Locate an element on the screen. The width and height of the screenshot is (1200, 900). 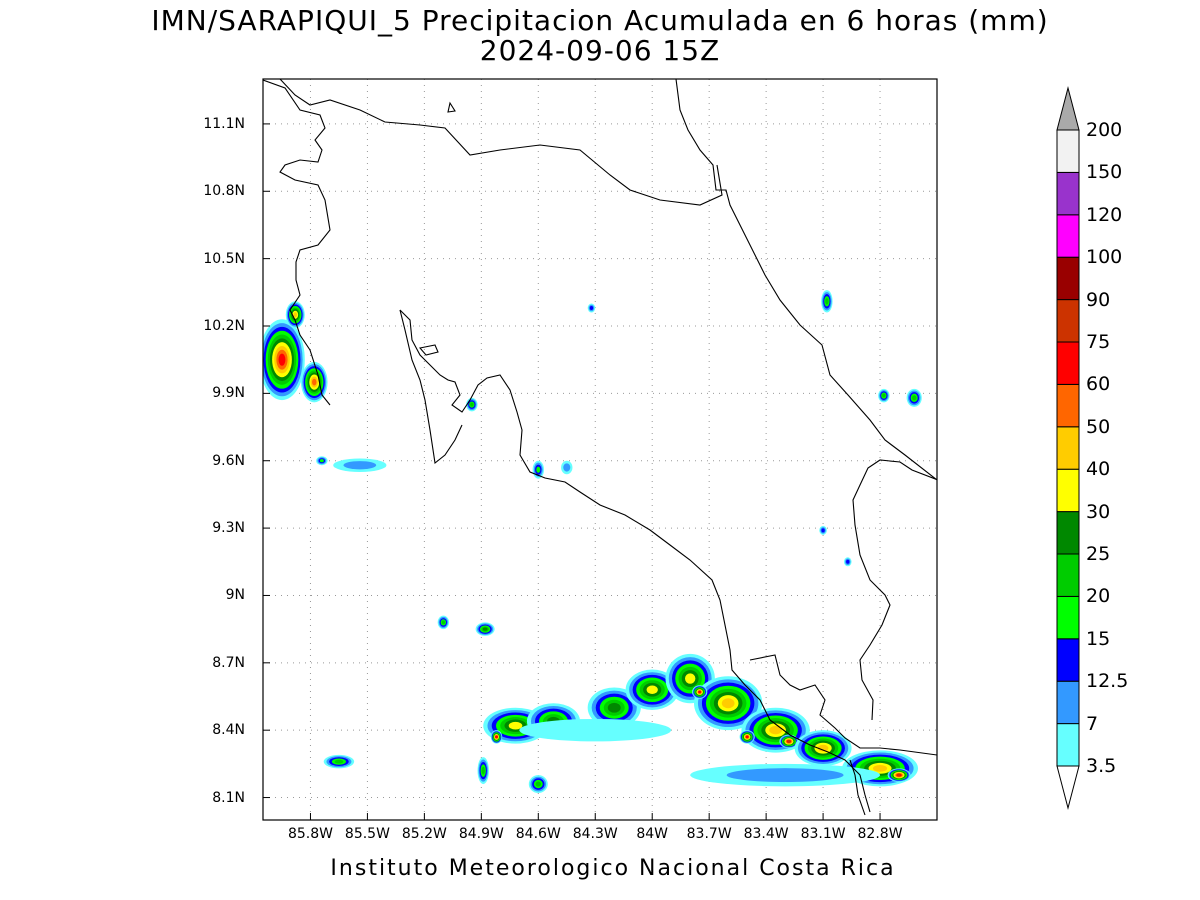
legend-level-label: 25 is located at coordinates (1098, 554).